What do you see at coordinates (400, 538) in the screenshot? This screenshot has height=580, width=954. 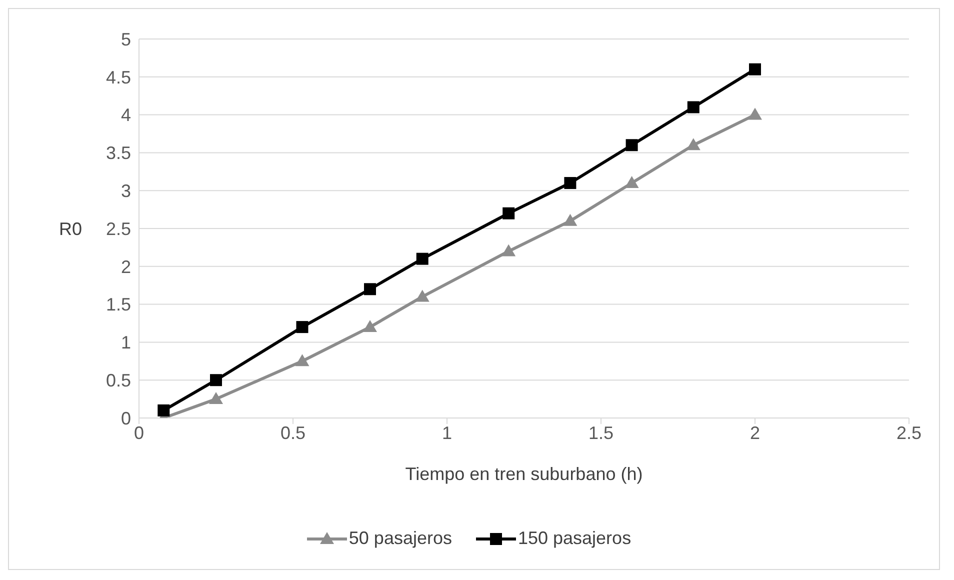 I see `legend-label: 50 pasajeros` at bounding box center [400, 538].